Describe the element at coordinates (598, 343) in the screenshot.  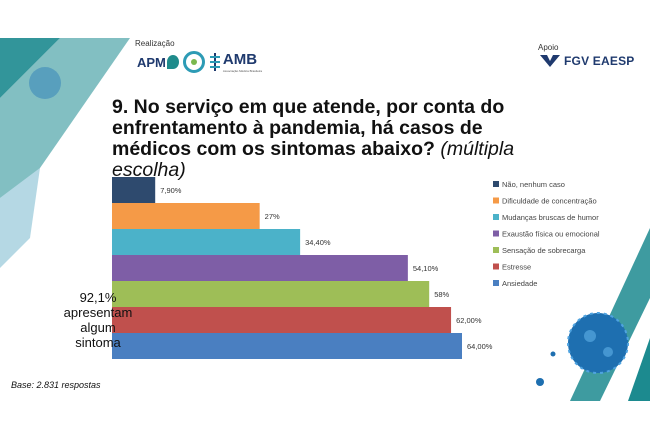
I see `virus-right-icon` at that location.